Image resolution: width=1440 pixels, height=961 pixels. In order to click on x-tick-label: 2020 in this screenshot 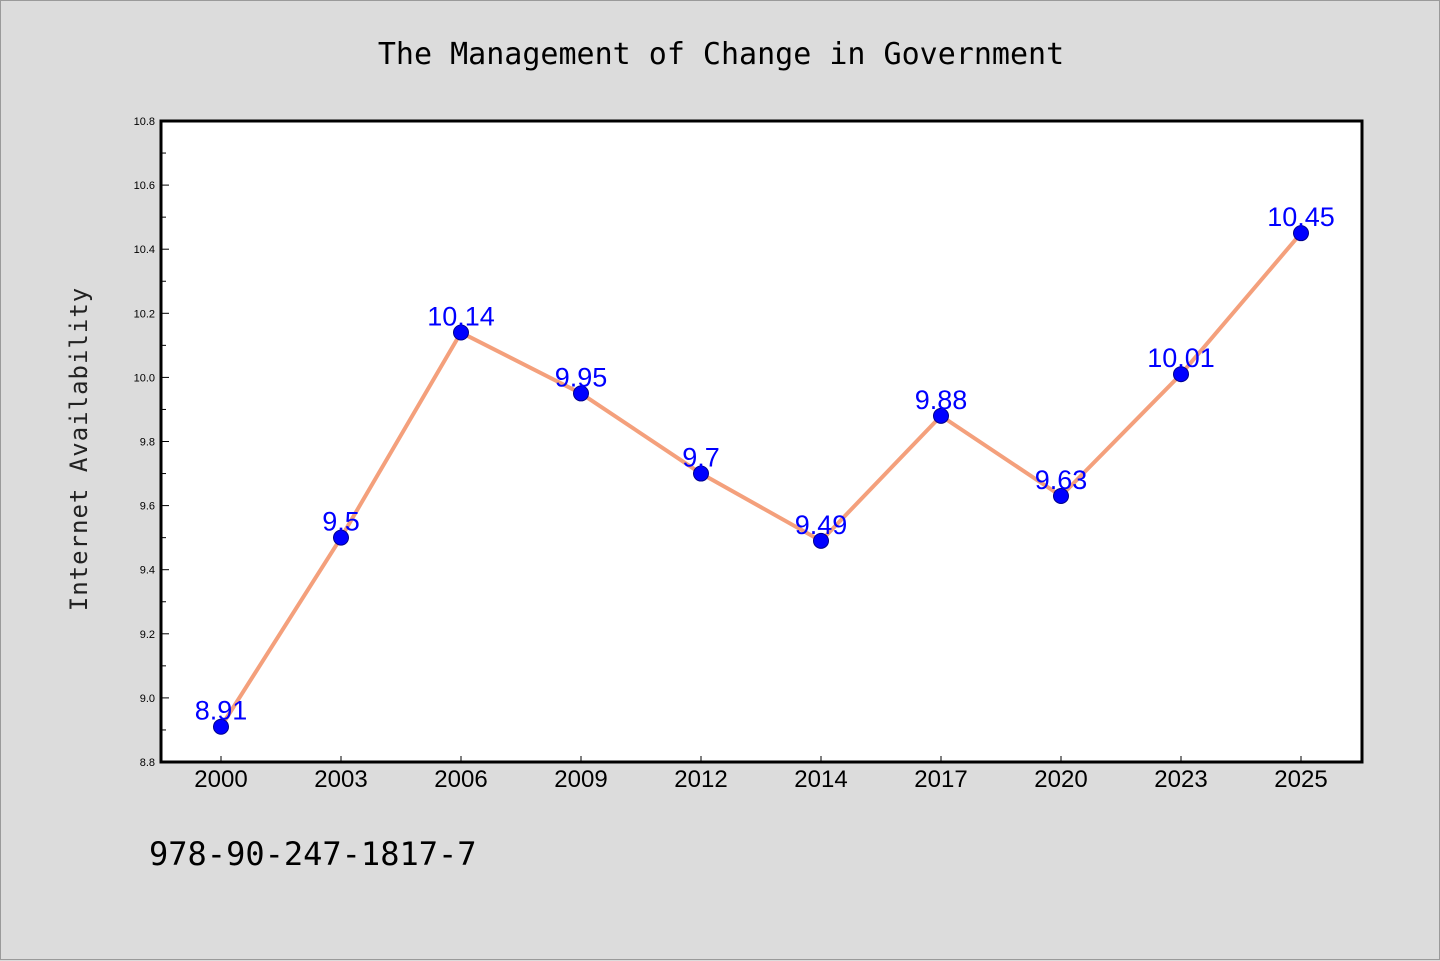, I will do `click(1060, 779)`.